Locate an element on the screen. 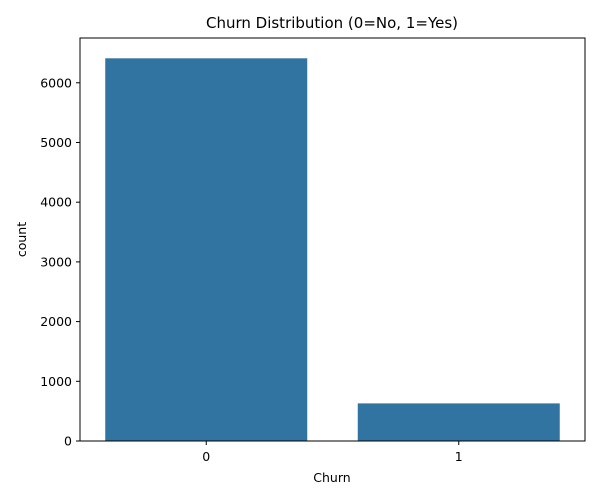 This screenshot has height=504, width=600. y-tick-label-4000: 4000 is located at coordinates (56, 202).